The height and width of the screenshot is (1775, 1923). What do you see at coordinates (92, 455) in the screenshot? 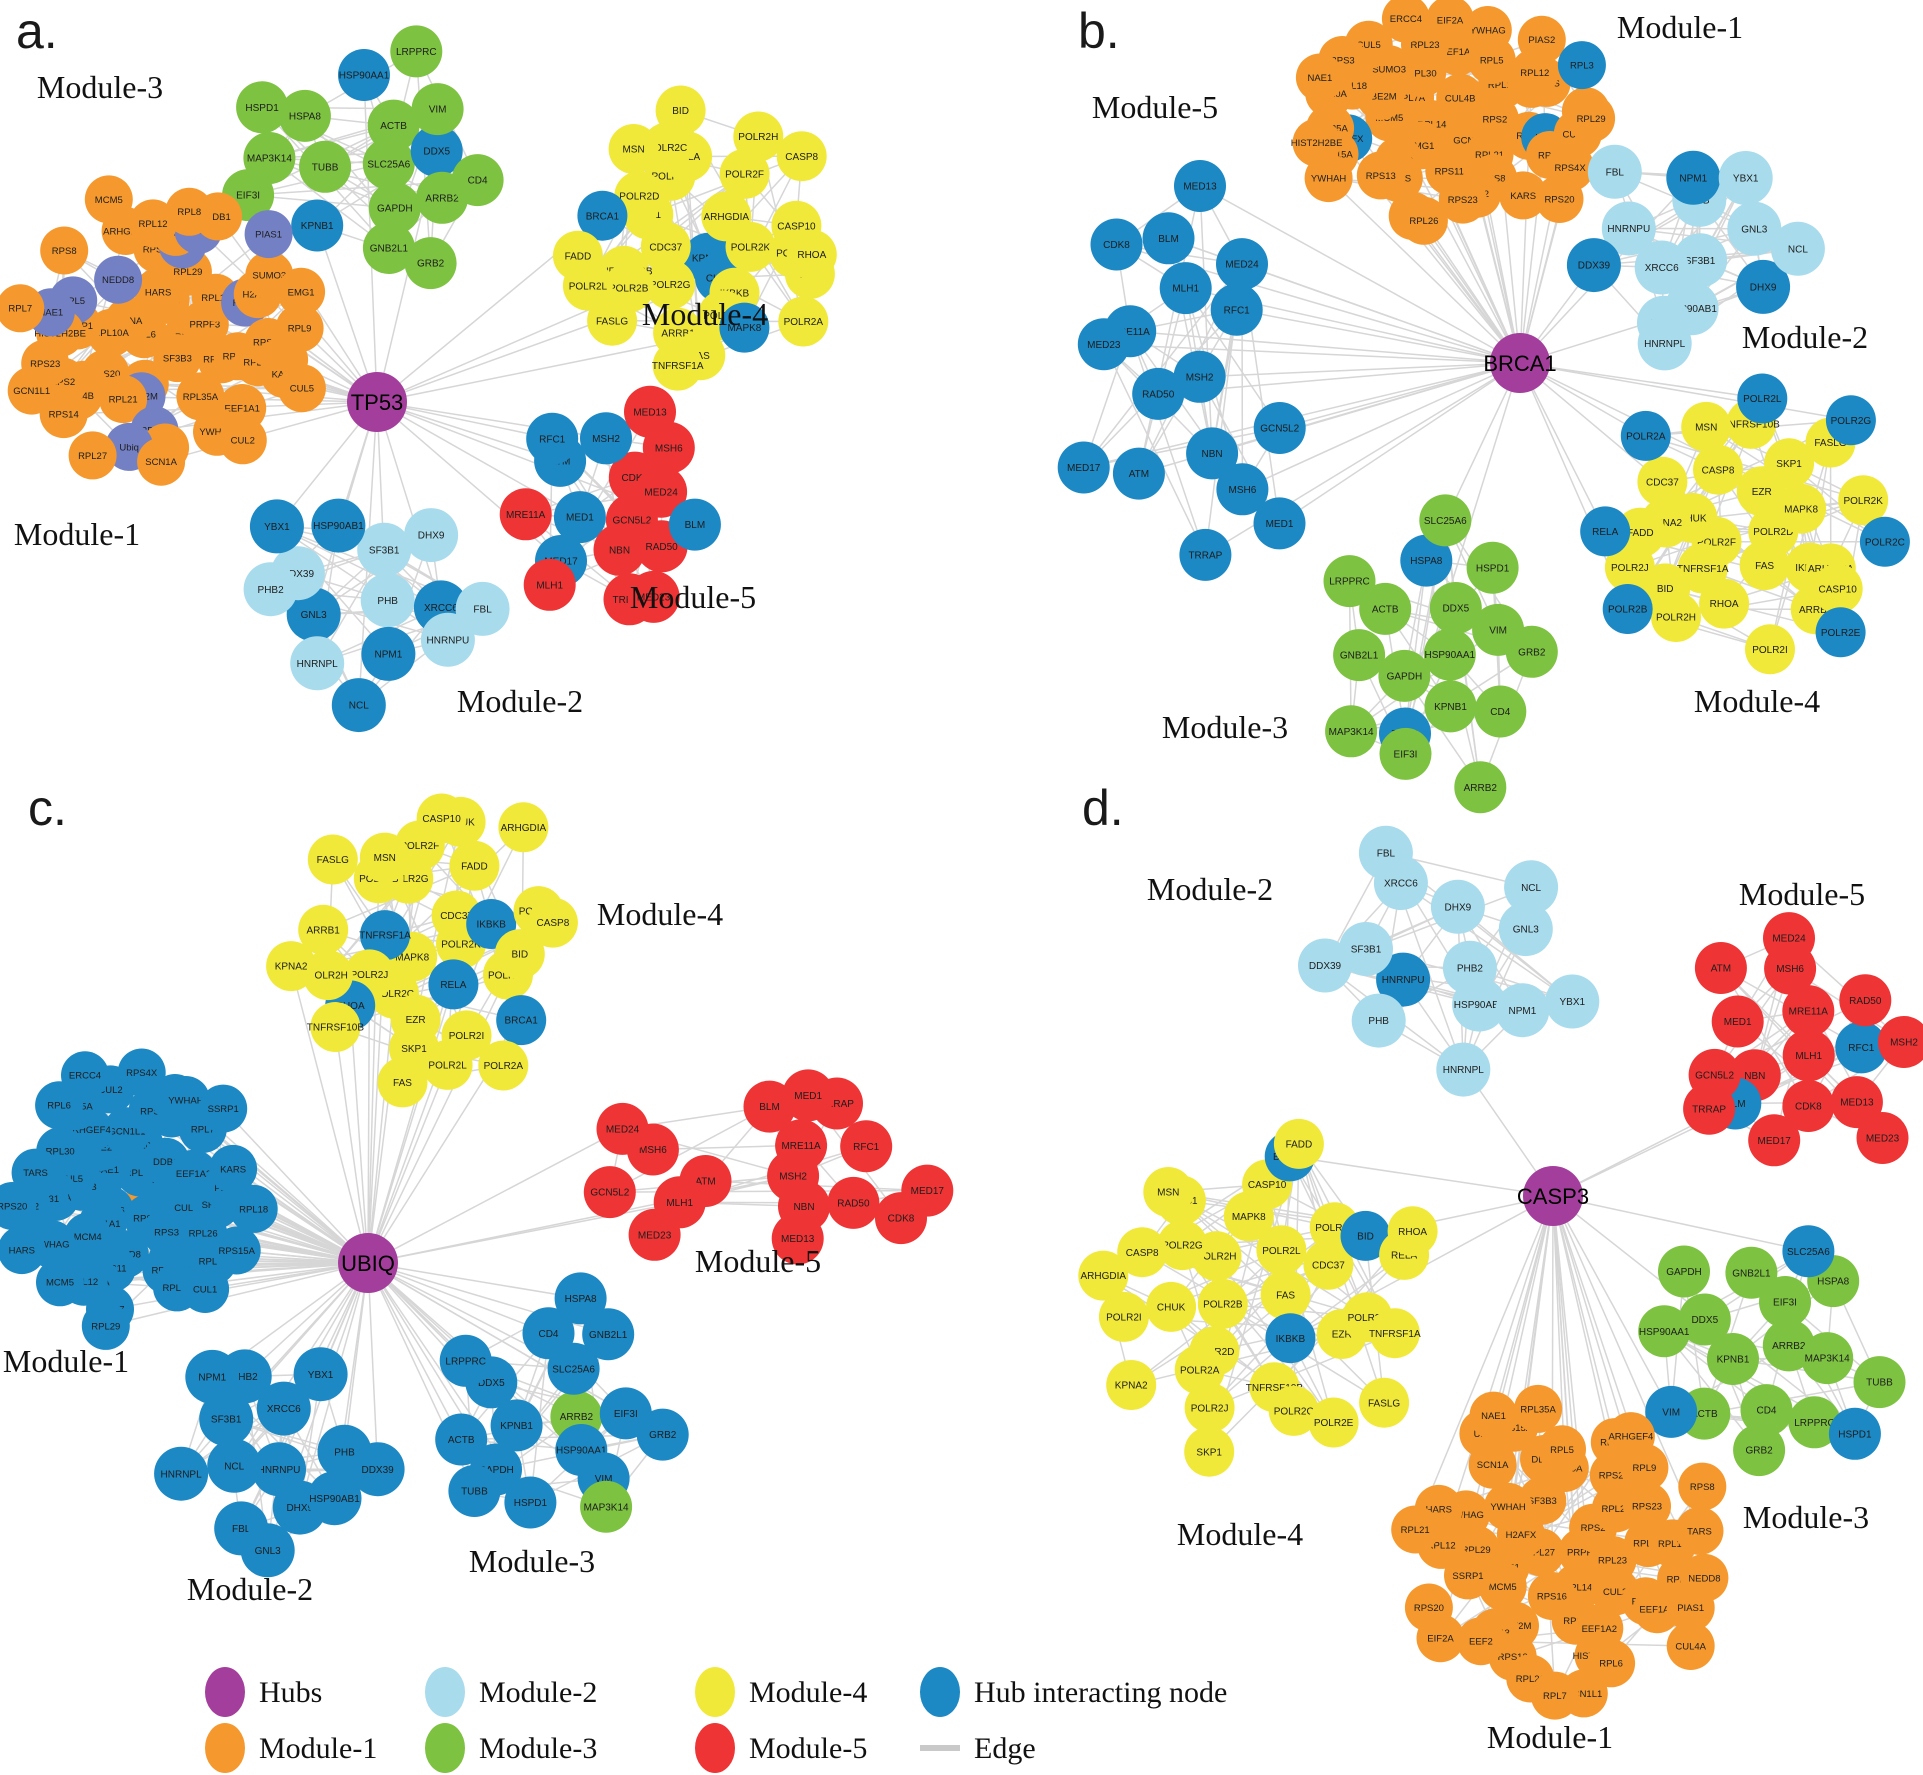
I see `node-RPL27` at bounding box center [92, 455].